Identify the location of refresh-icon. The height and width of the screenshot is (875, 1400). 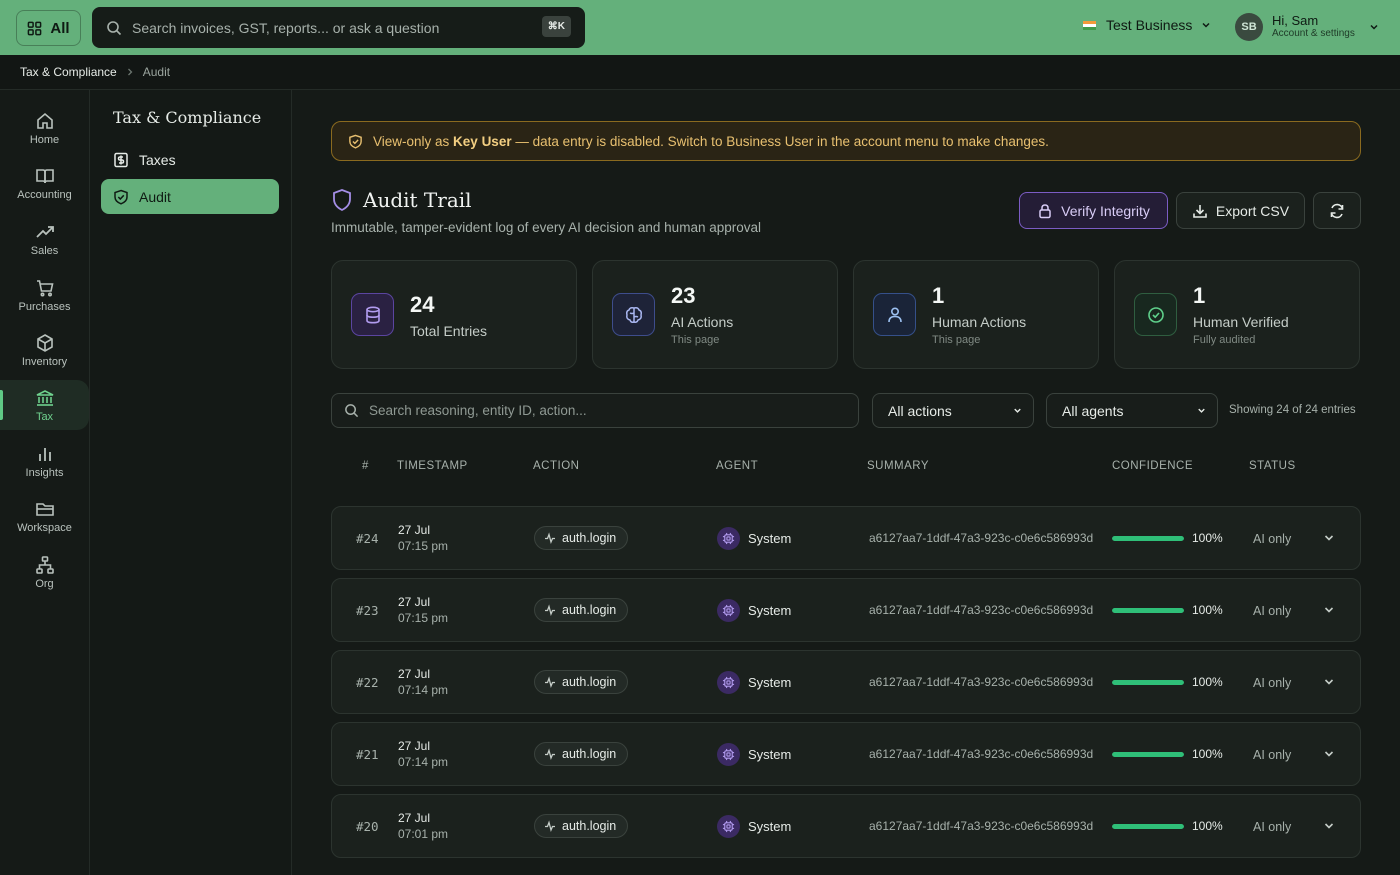
(1337, 210).